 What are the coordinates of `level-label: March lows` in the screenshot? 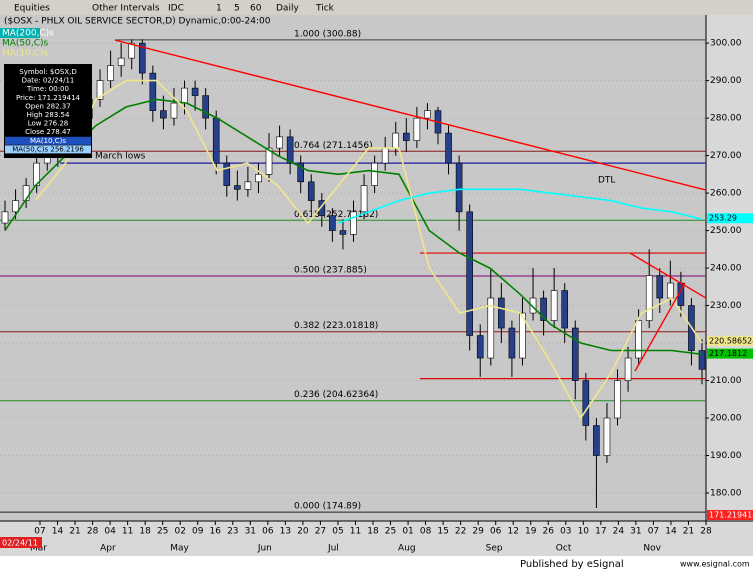 It's located at (120, 157).